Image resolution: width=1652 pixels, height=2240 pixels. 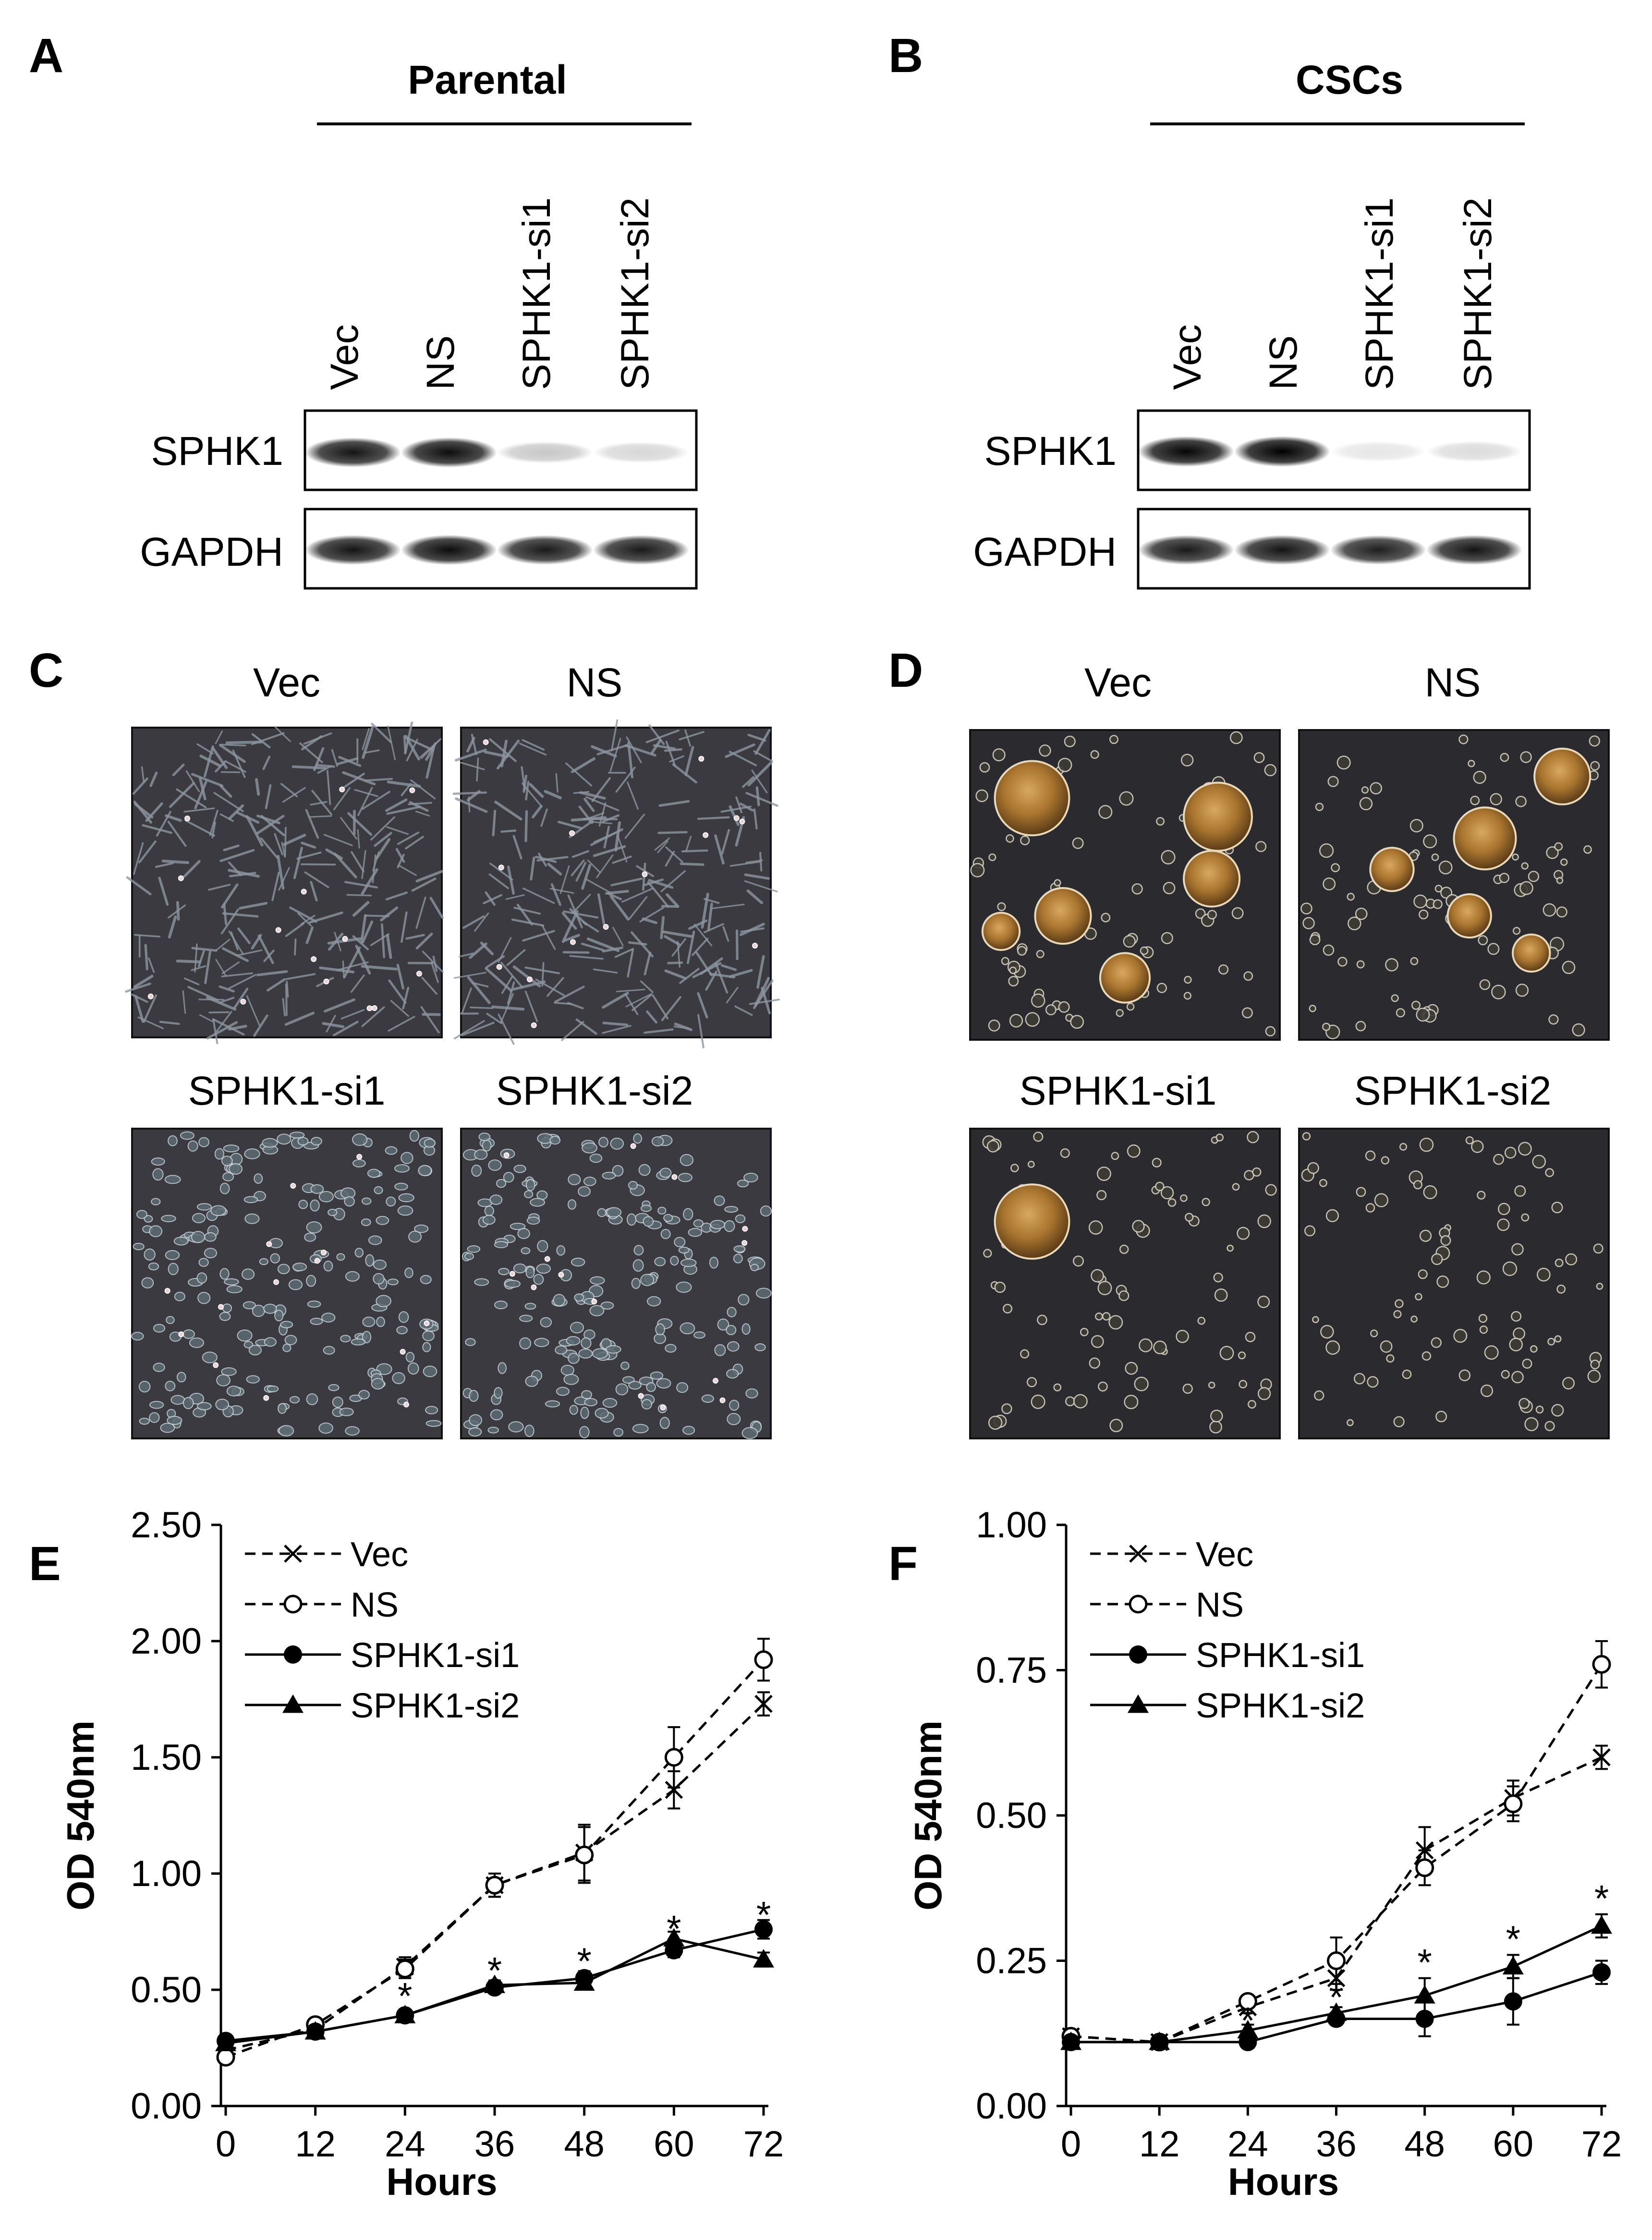 What do you see at coordinates (494, 1970) in the screenshot?
I see `significance-marker: *` at bounding box center [494, 1970].